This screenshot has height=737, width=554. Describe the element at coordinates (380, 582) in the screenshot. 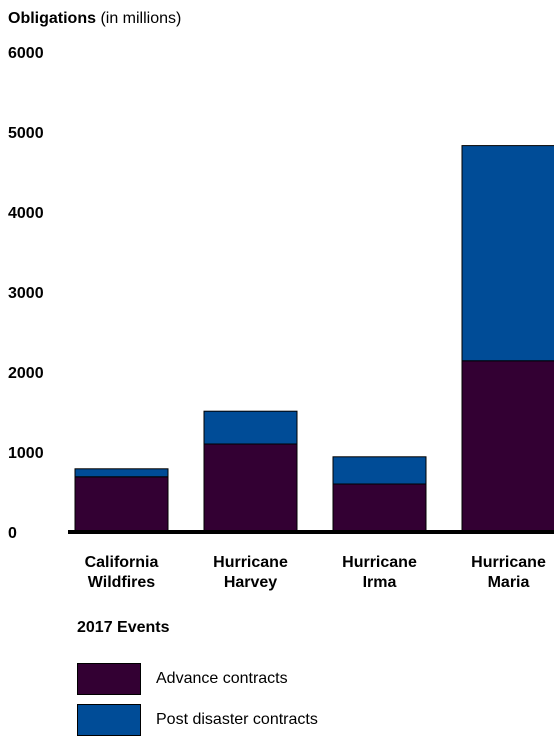

I see `x-tick-label: Irma` at that location.